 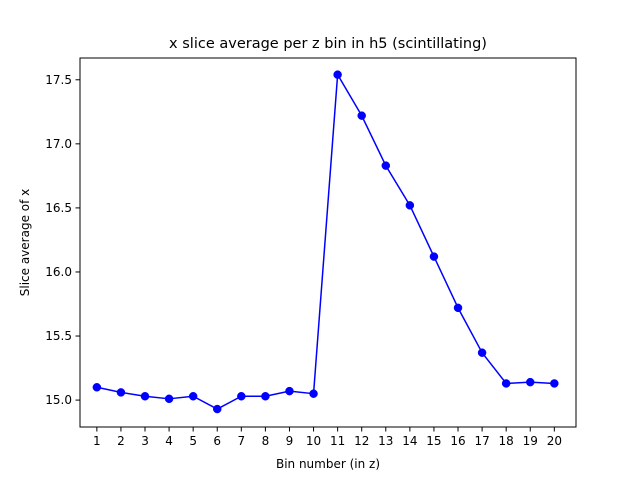 I want to click on x-tick-label: 12, so click(x=361, y=441).